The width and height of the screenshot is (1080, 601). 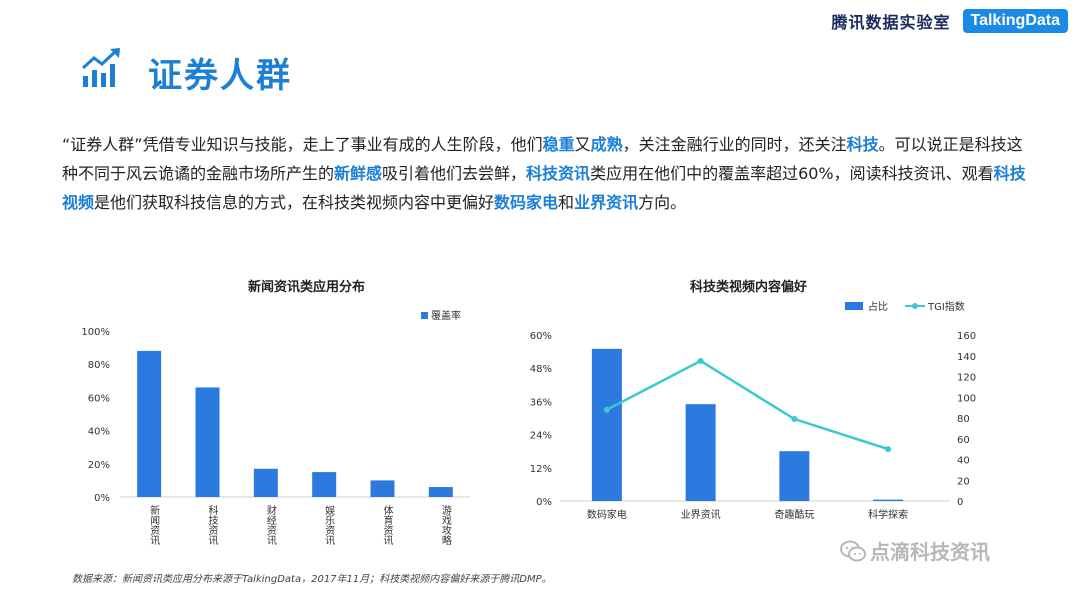 What do you see at coordinates (930, 552) in the screenshot?
I see `watermark-text: 点滴科技资讯` at bounding box center [930, 552].